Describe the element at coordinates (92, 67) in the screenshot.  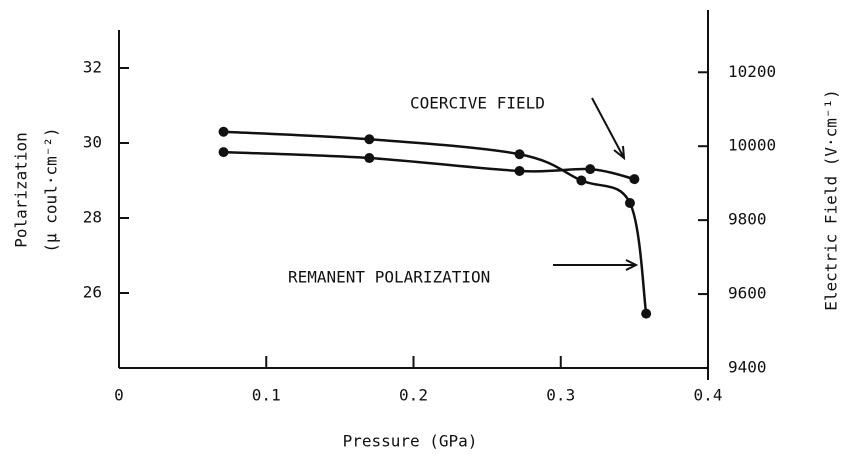
I see `y-tick-label: 32` at that location.